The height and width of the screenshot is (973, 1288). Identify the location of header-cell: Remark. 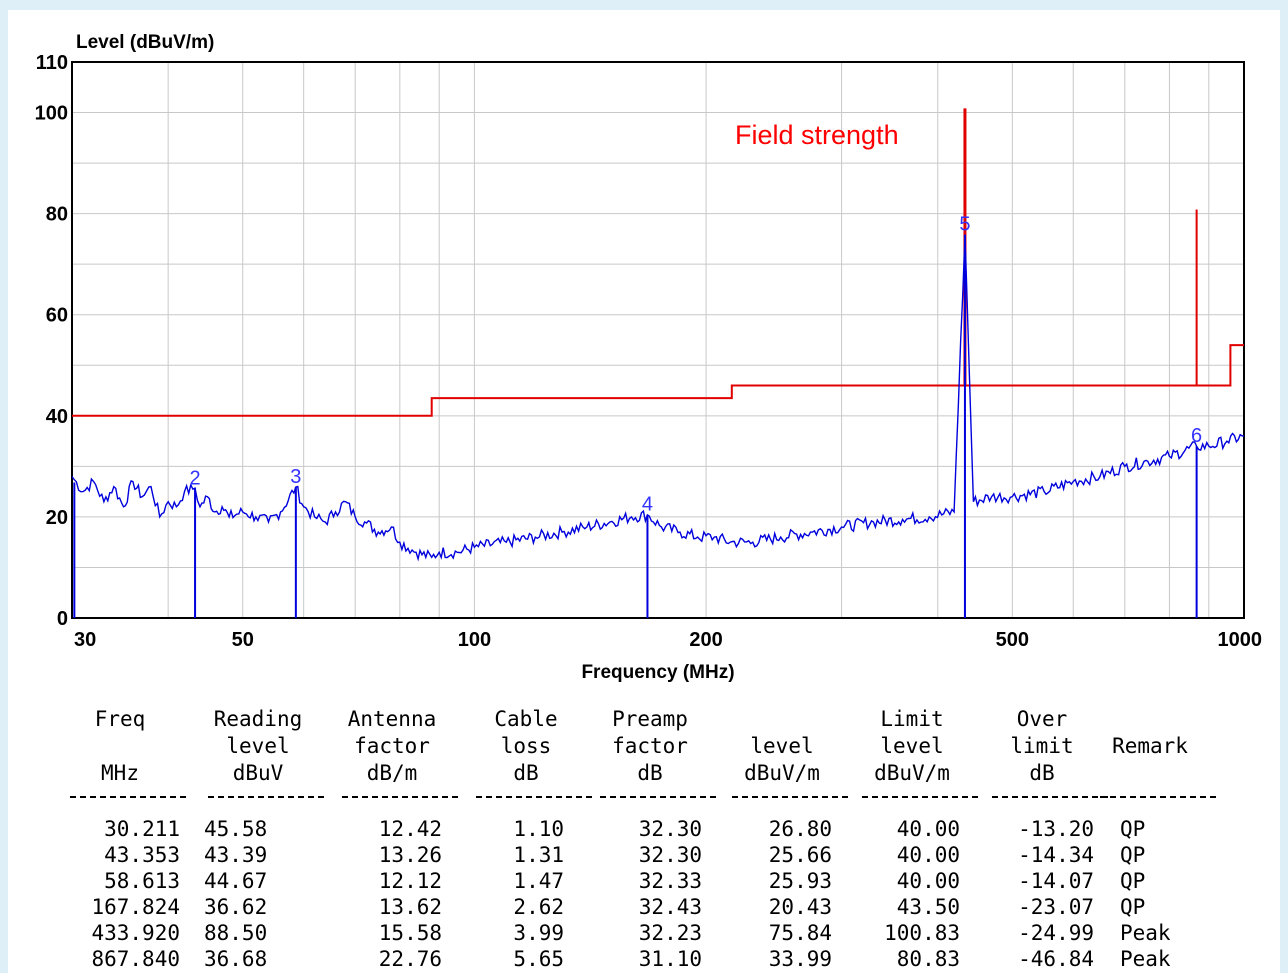
(1150, 746).